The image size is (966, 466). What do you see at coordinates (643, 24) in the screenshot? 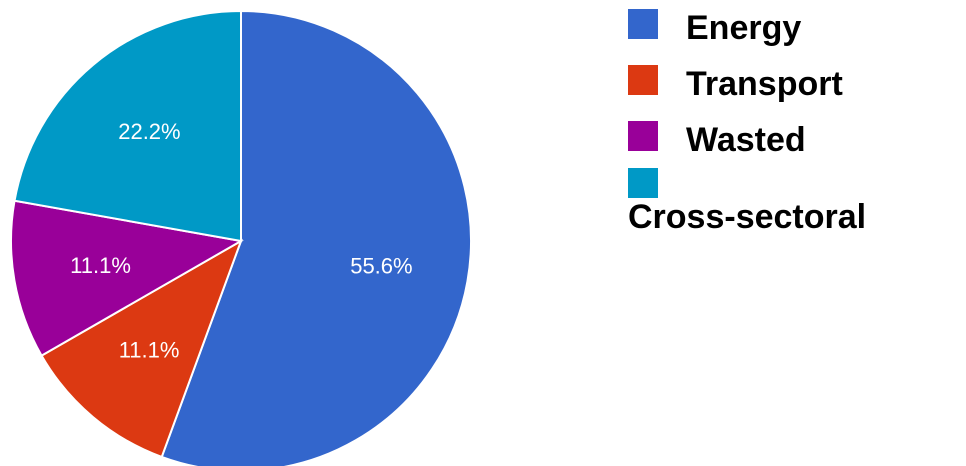
I see `legend-swatch-energy` at bounding box center [643, 24].